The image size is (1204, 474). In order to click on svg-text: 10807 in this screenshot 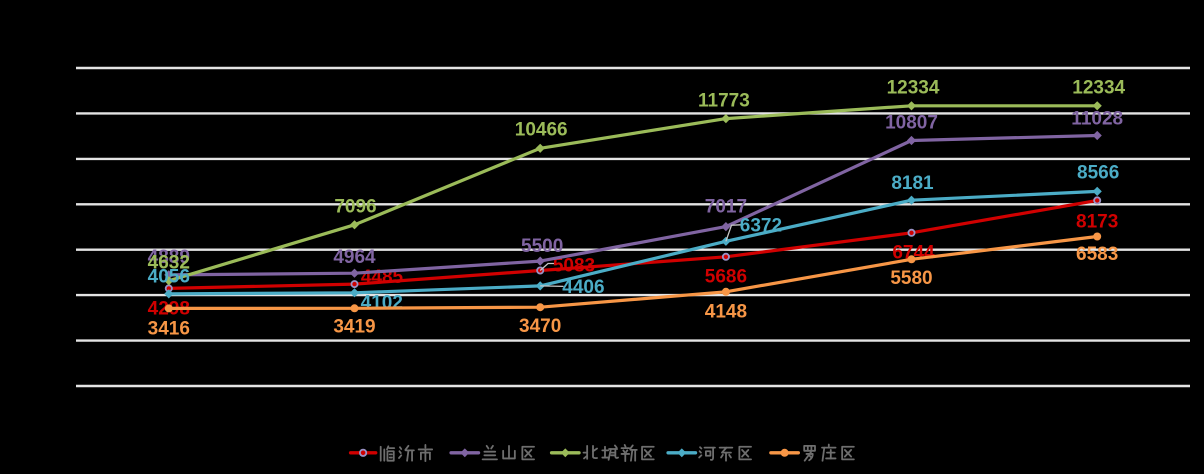, I will do `click(911, 122)`.